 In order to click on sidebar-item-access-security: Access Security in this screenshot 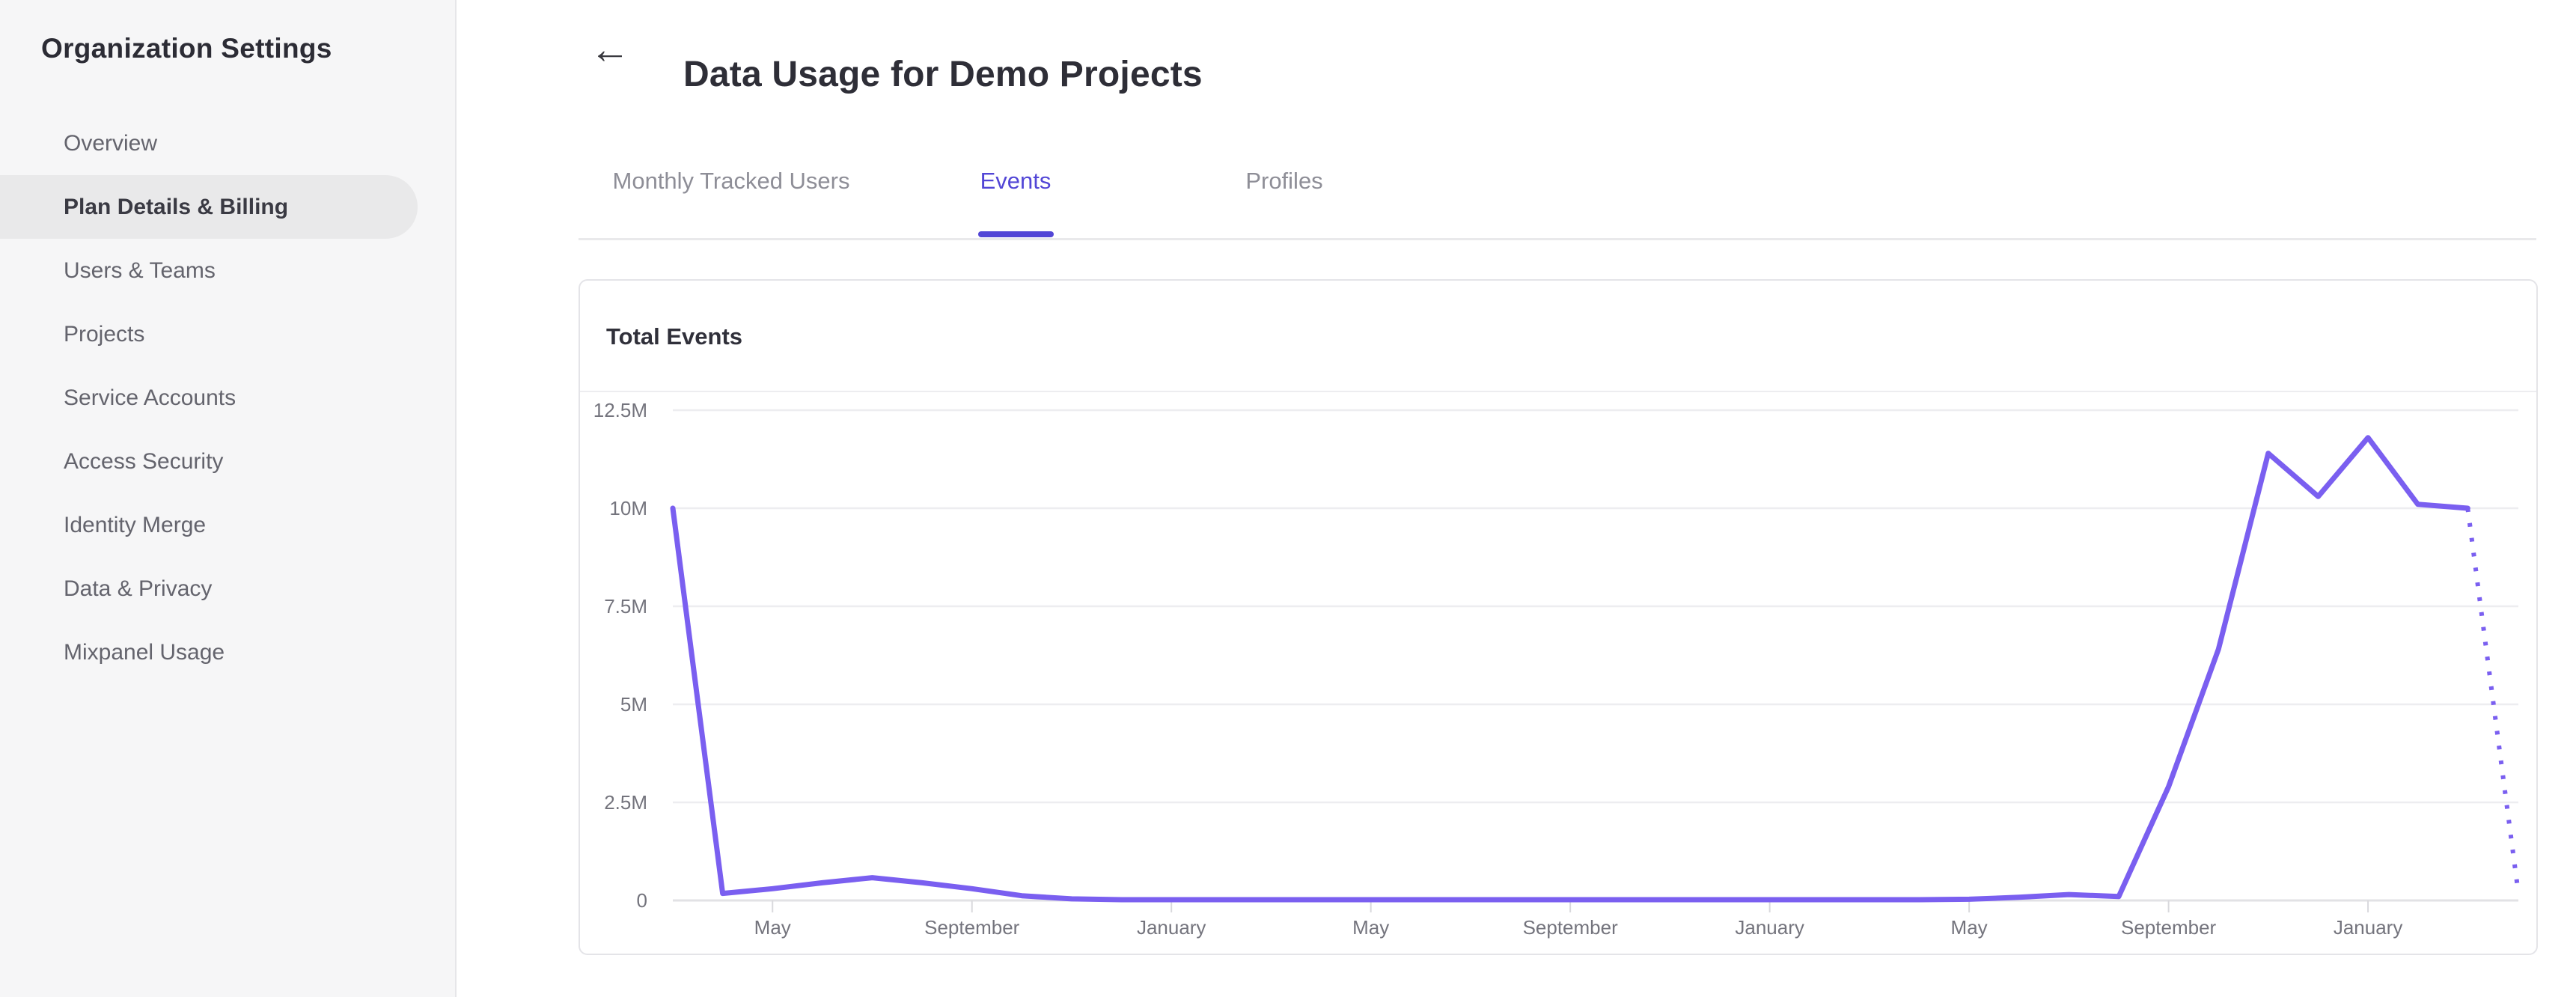, I will do `click(144, 461)`.